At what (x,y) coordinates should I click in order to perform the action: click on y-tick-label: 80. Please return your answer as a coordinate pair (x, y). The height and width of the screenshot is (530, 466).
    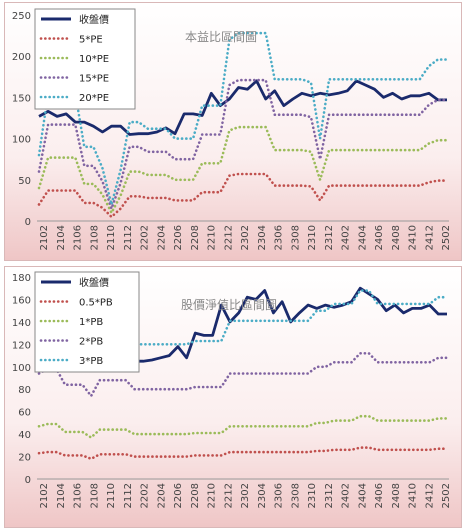
    Looking at the image, I should click on (24, 390).